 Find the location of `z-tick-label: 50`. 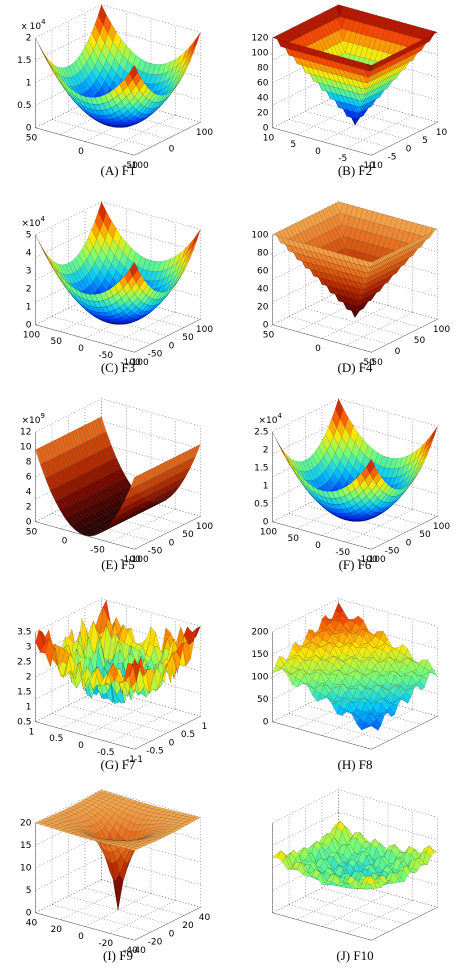

z-tick-label: 50 is located at coordinates (263, 700).